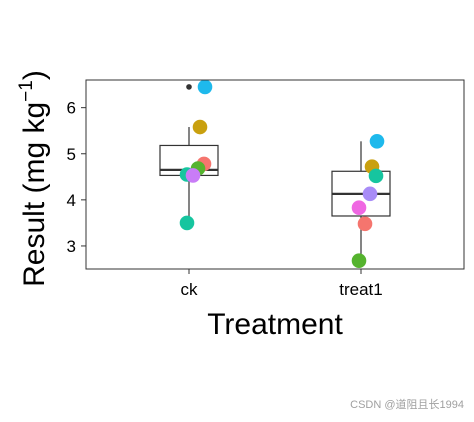  Describe the element at coordinates (189, 87) in the screenshot. I see `outlier-point` at that location.